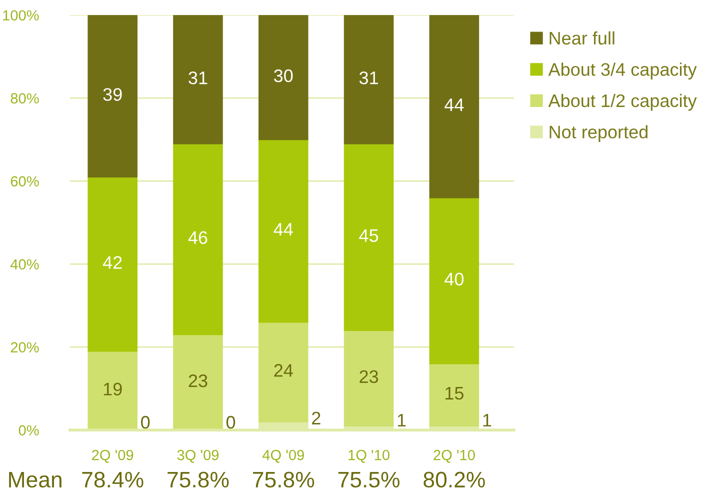  Describe the element at coordinates (369, 480) in the screenshot. I see `text: 75.5%` at that location.